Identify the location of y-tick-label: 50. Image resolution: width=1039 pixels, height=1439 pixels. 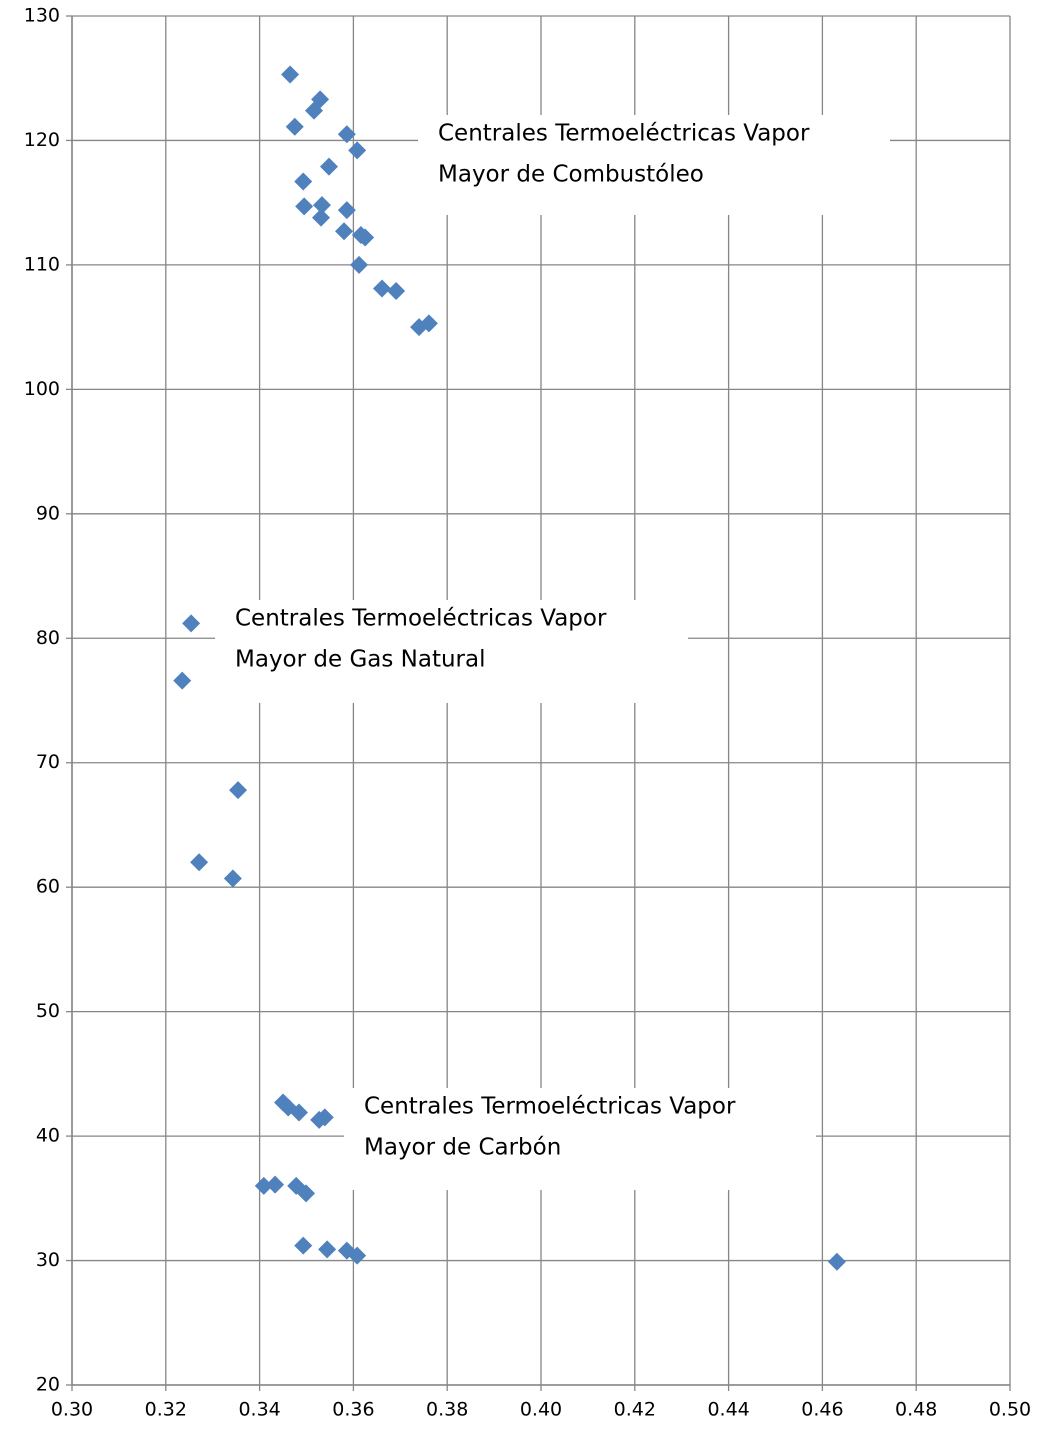
(48, 1011).